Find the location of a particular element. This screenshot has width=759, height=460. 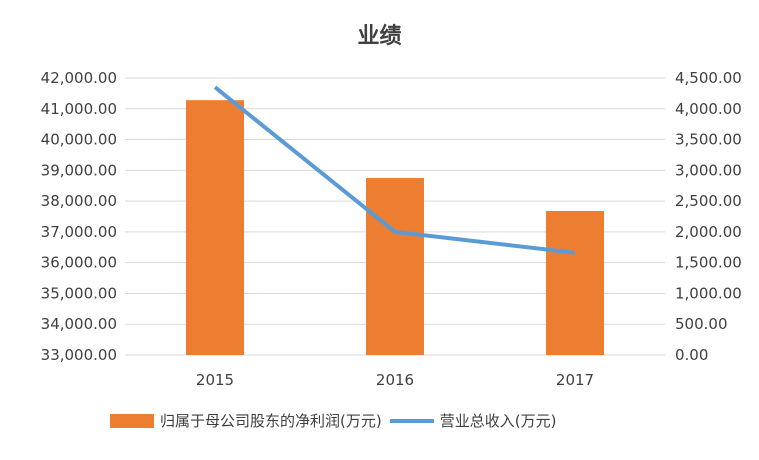

legend-swatch-bar is located at coordinates (132, 421).